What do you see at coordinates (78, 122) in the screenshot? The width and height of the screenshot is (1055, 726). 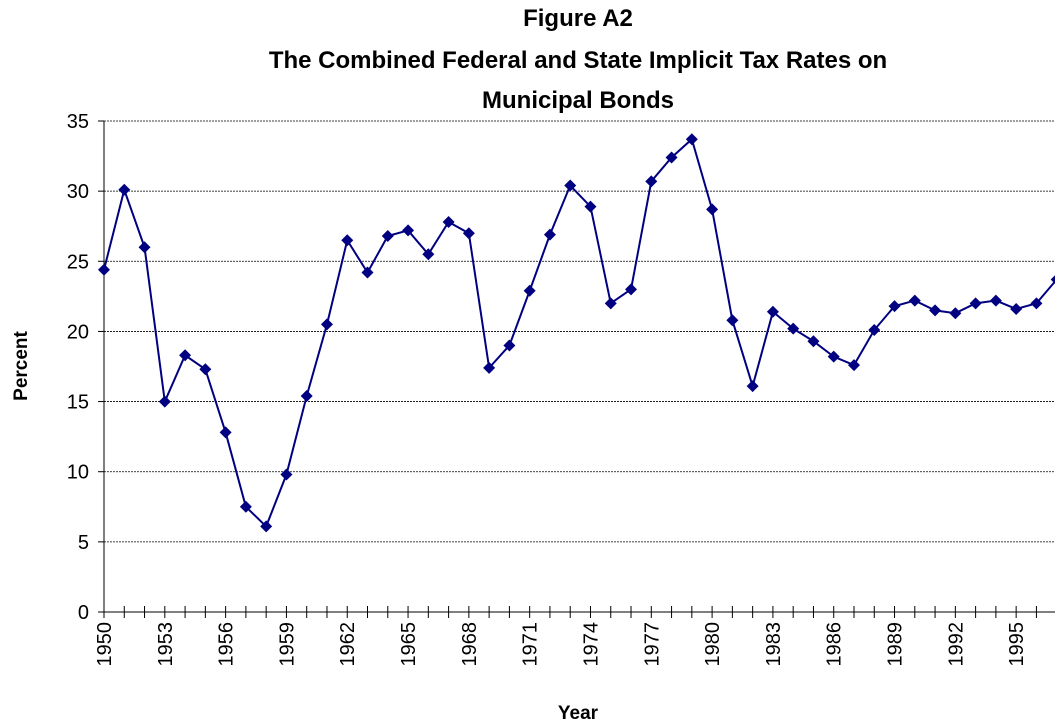 I see `y-tick-label: 35` at bounding box center [78, 122].